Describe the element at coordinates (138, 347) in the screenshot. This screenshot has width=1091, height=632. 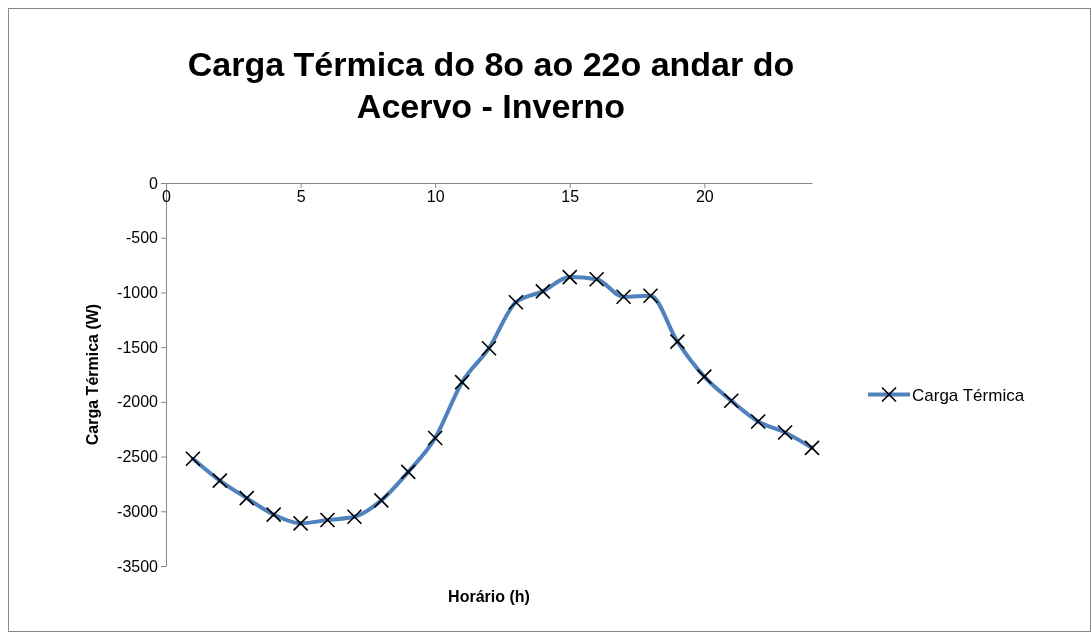
I see `y-tick-label: -1500` at that location.